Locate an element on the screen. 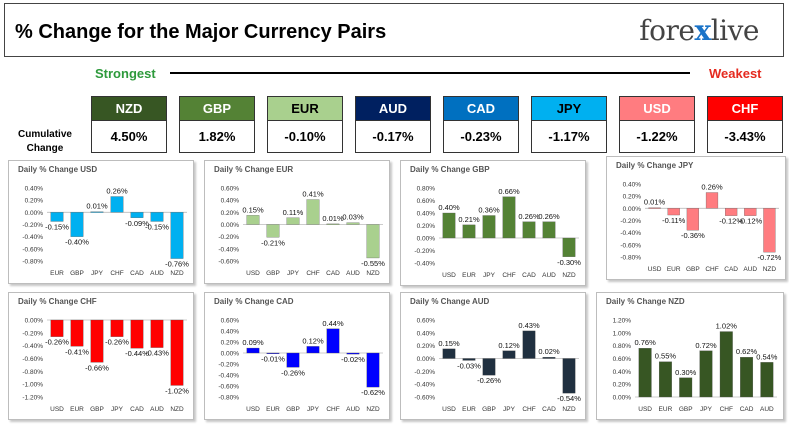 This screenshot has width=789, height=429. data-label: -0.26% is located at coordinates (117, 342).